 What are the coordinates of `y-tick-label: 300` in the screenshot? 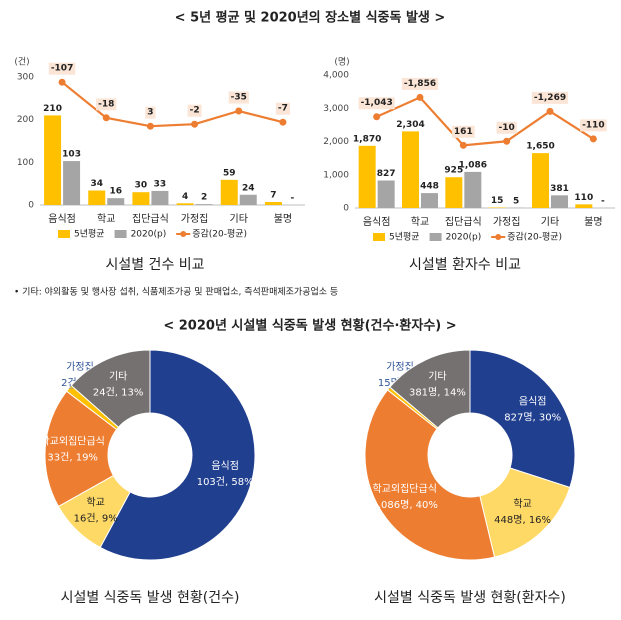 It's located at (25, 78).